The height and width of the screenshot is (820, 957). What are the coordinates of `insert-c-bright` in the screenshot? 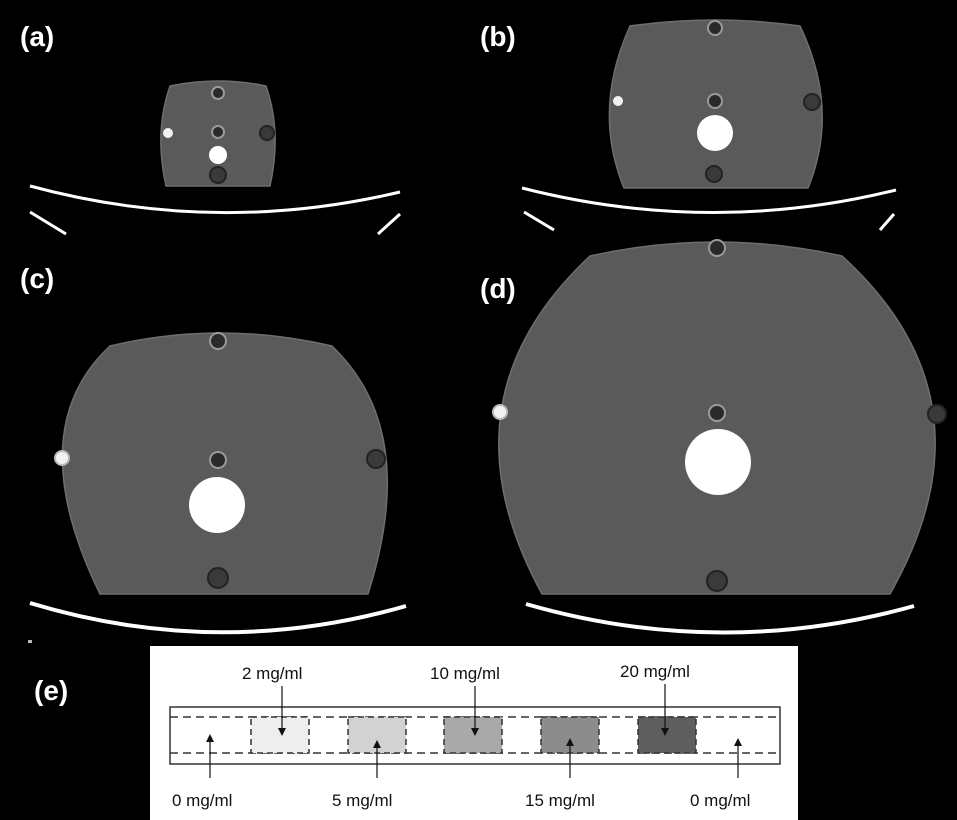 It's located at (217, 505).